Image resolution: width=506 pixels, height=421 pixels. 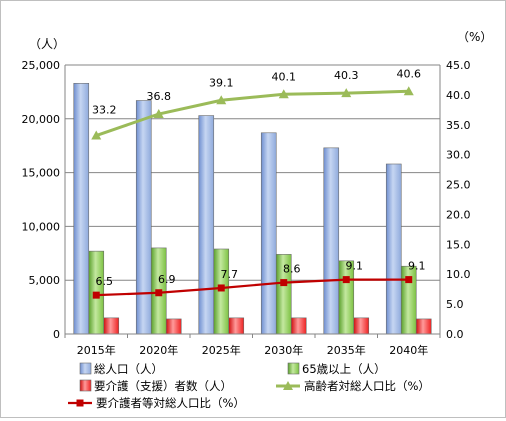 I want to click on right-tick-label: 10.0, so click(x=458, y=274).